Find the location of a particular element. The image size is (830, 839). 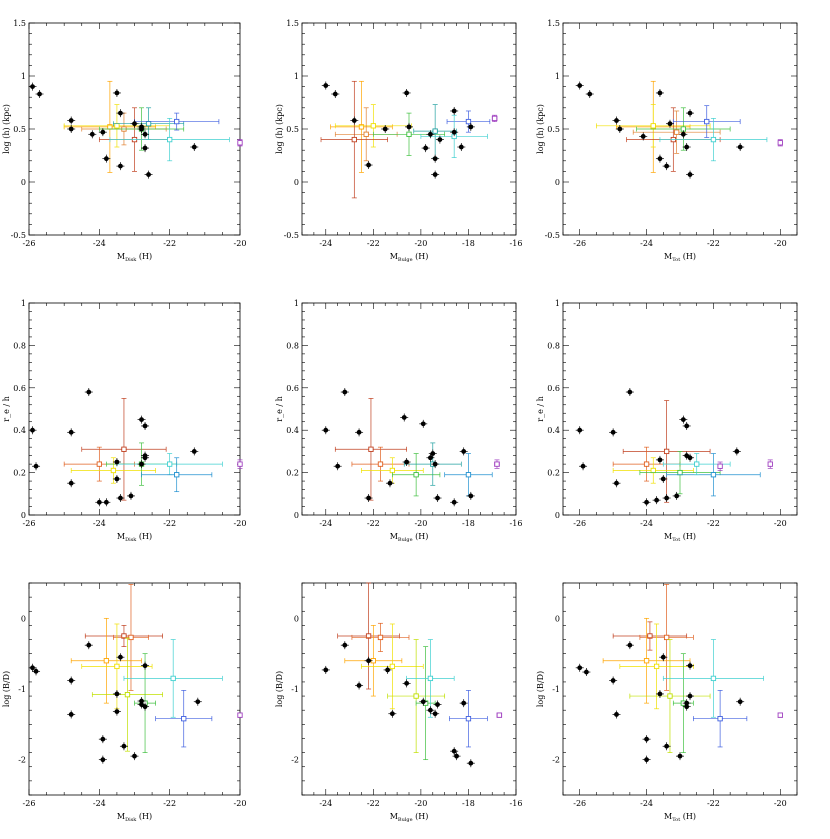

y-axis-label: log (h) (kpc) is located at coordinates (540, 129).